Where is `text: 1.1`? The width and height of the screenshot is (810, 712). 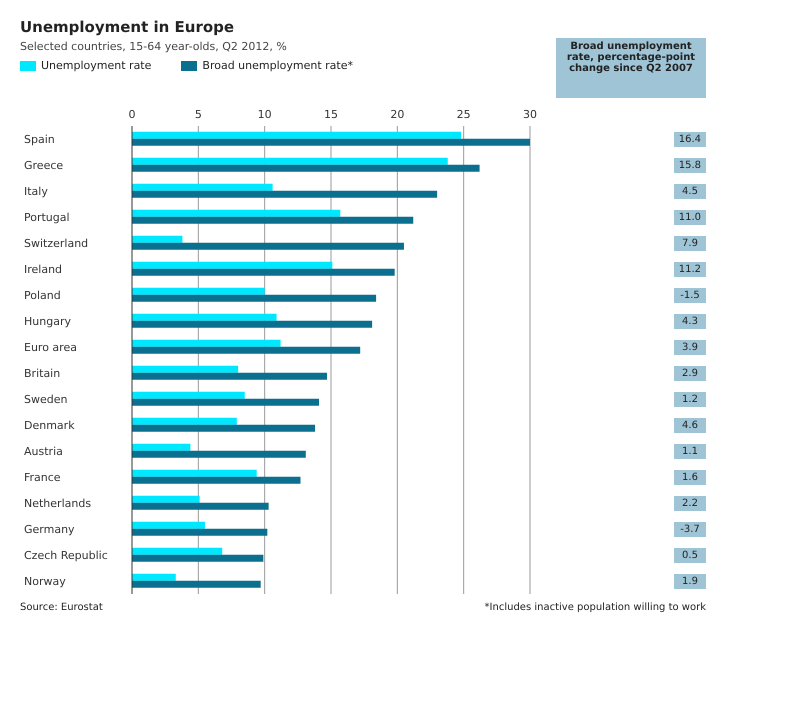 text: 1.1 is located at coordinates (690, 451).